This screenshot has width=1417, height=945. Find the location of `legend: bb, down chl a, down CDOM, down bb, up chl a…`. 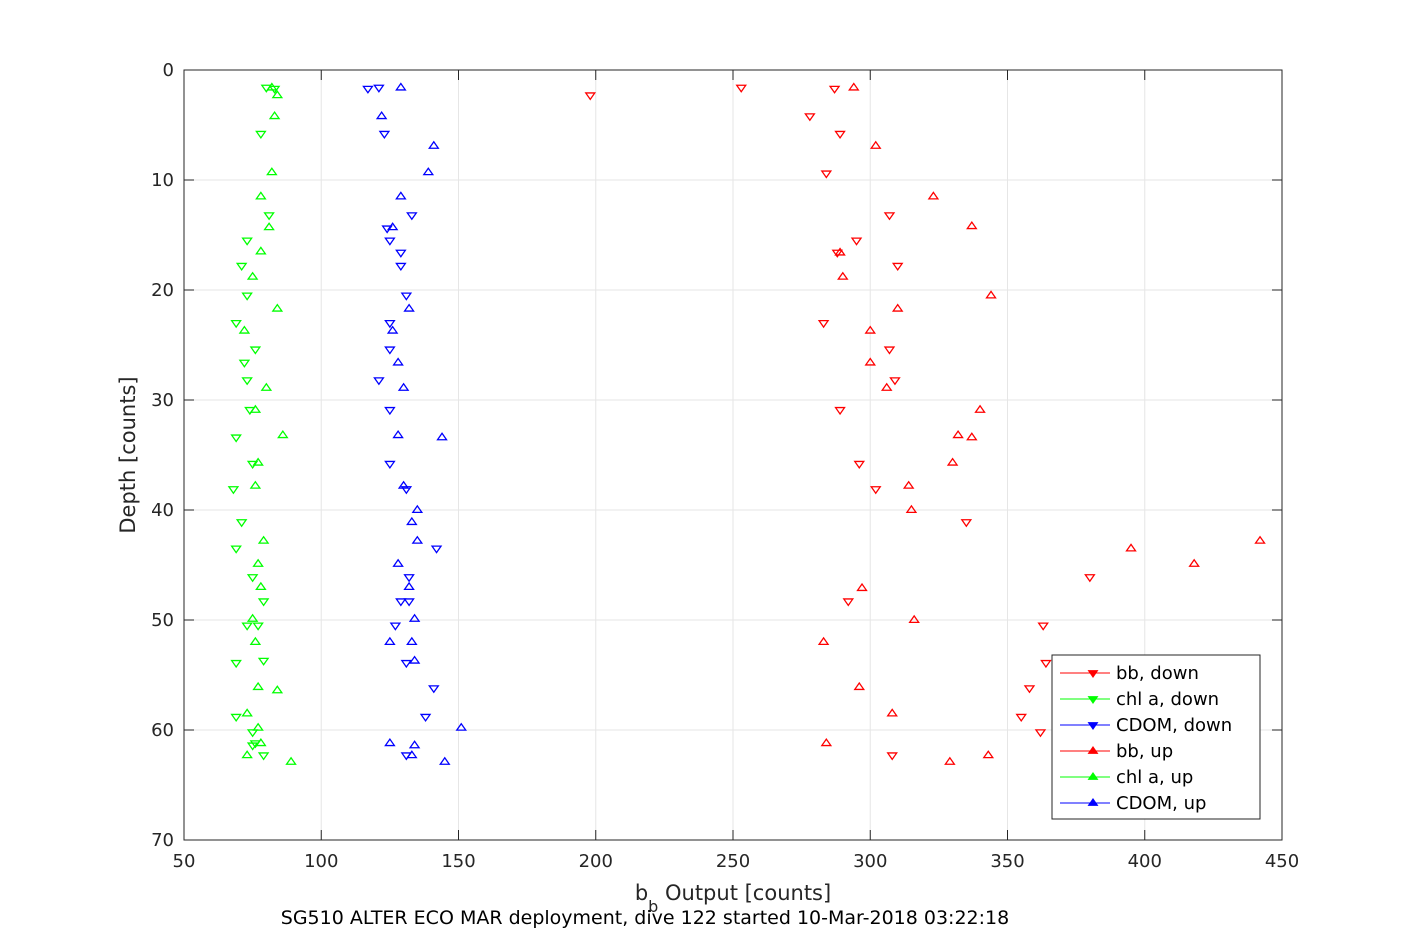

legend: bb, down chl a, down CDOM, down bb, up chl a… is located at coordinates (1156, 737).